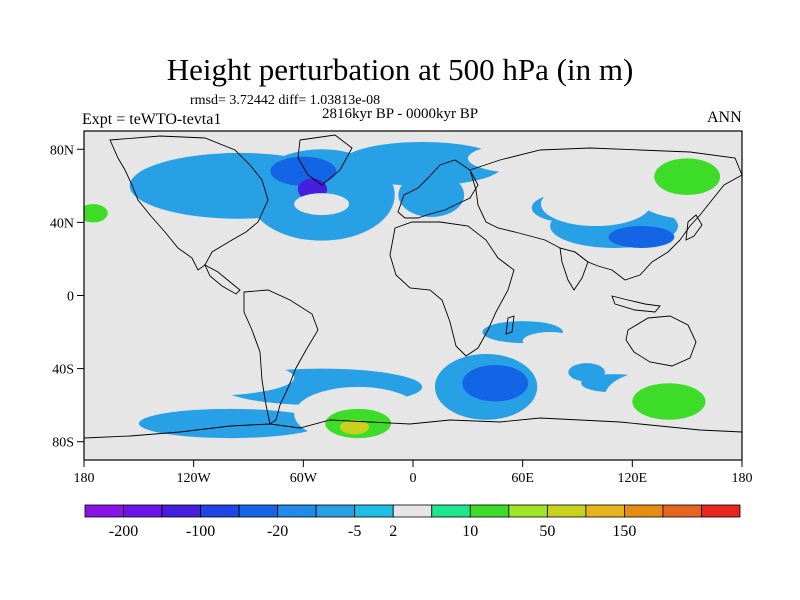 The image size is (800, 600). I want to click on coastline-antarctica, so click(413, 428).